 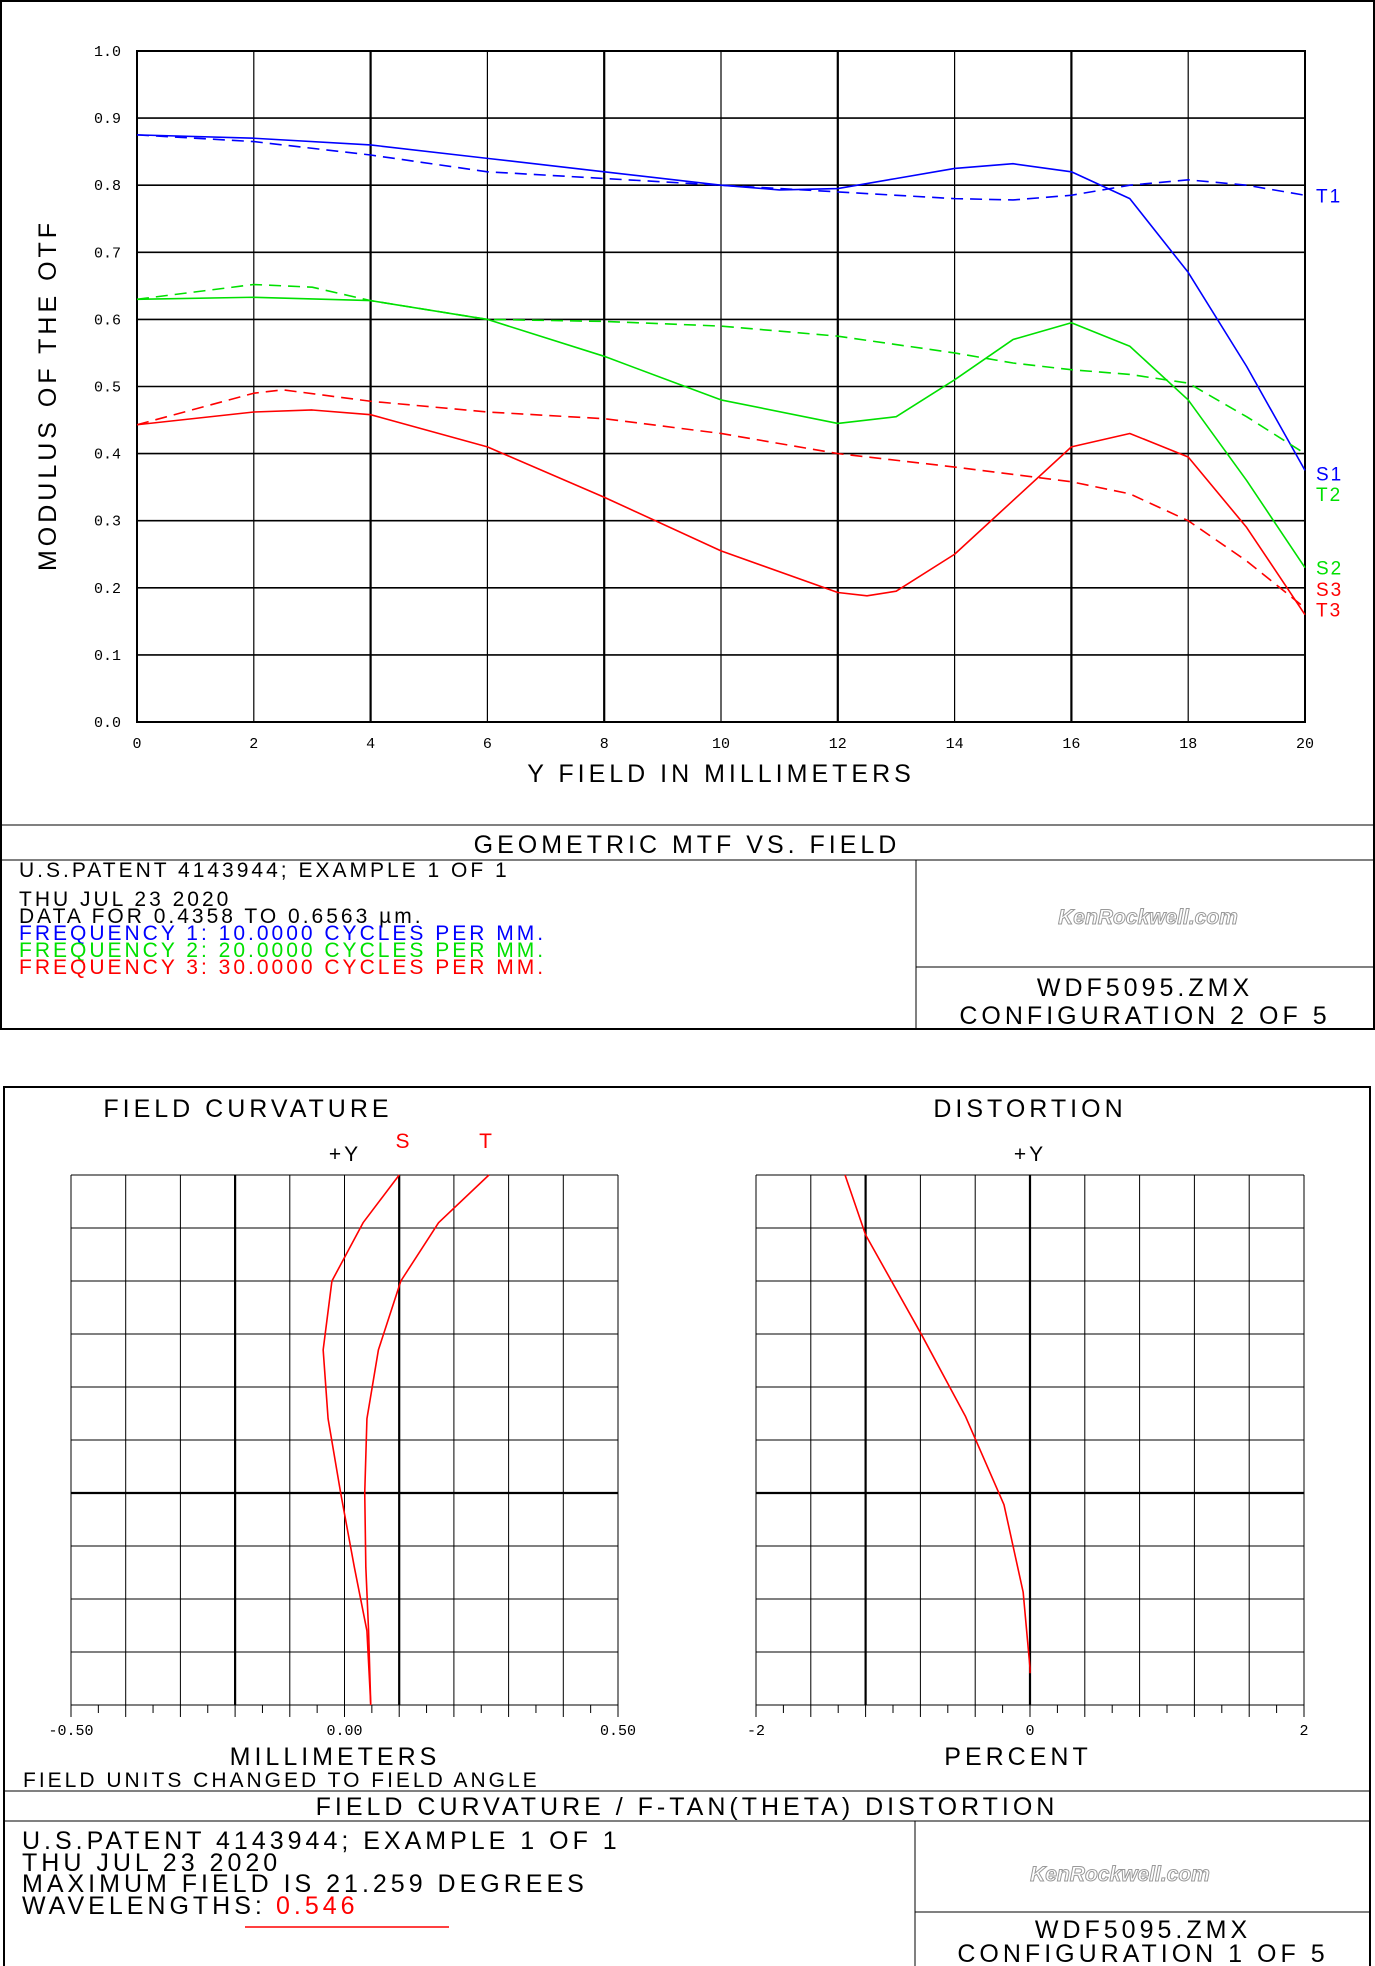 I want to click on distortion-plot: -2 0 2, so click(x=1028, y=1457).